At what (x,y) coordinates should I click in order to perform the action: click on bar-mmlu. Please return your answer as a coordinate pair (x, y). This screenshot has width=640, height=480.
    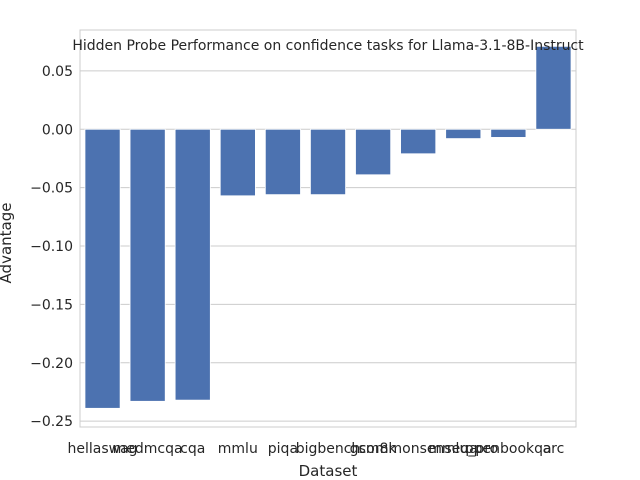
    Looking at the image, I should click on (237, 162).